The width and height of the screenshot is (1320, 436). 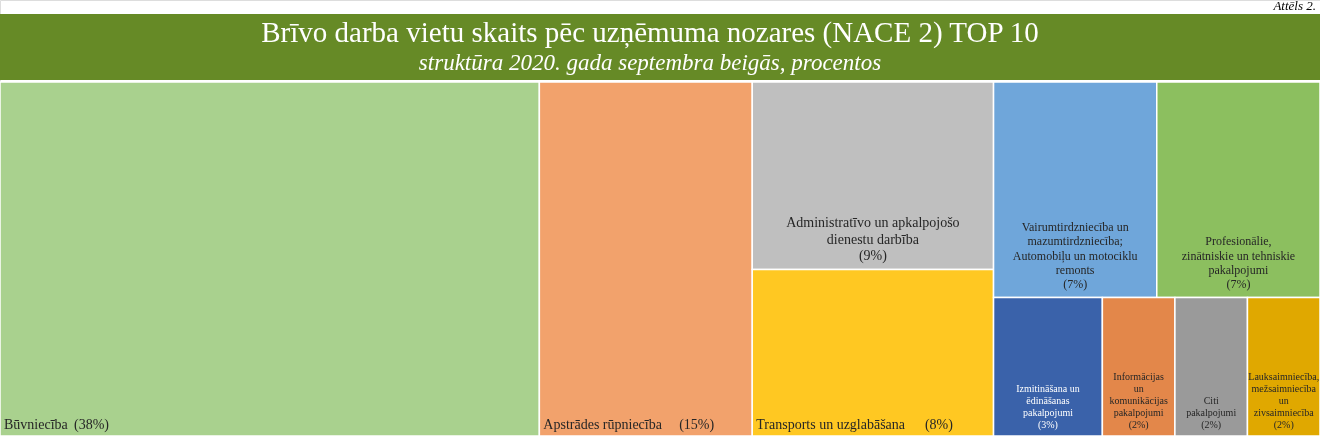 What do you see at coordinates (92, 425) in the screenshot?
I see `data-label: (38%)` at bounding box center [92, 425].